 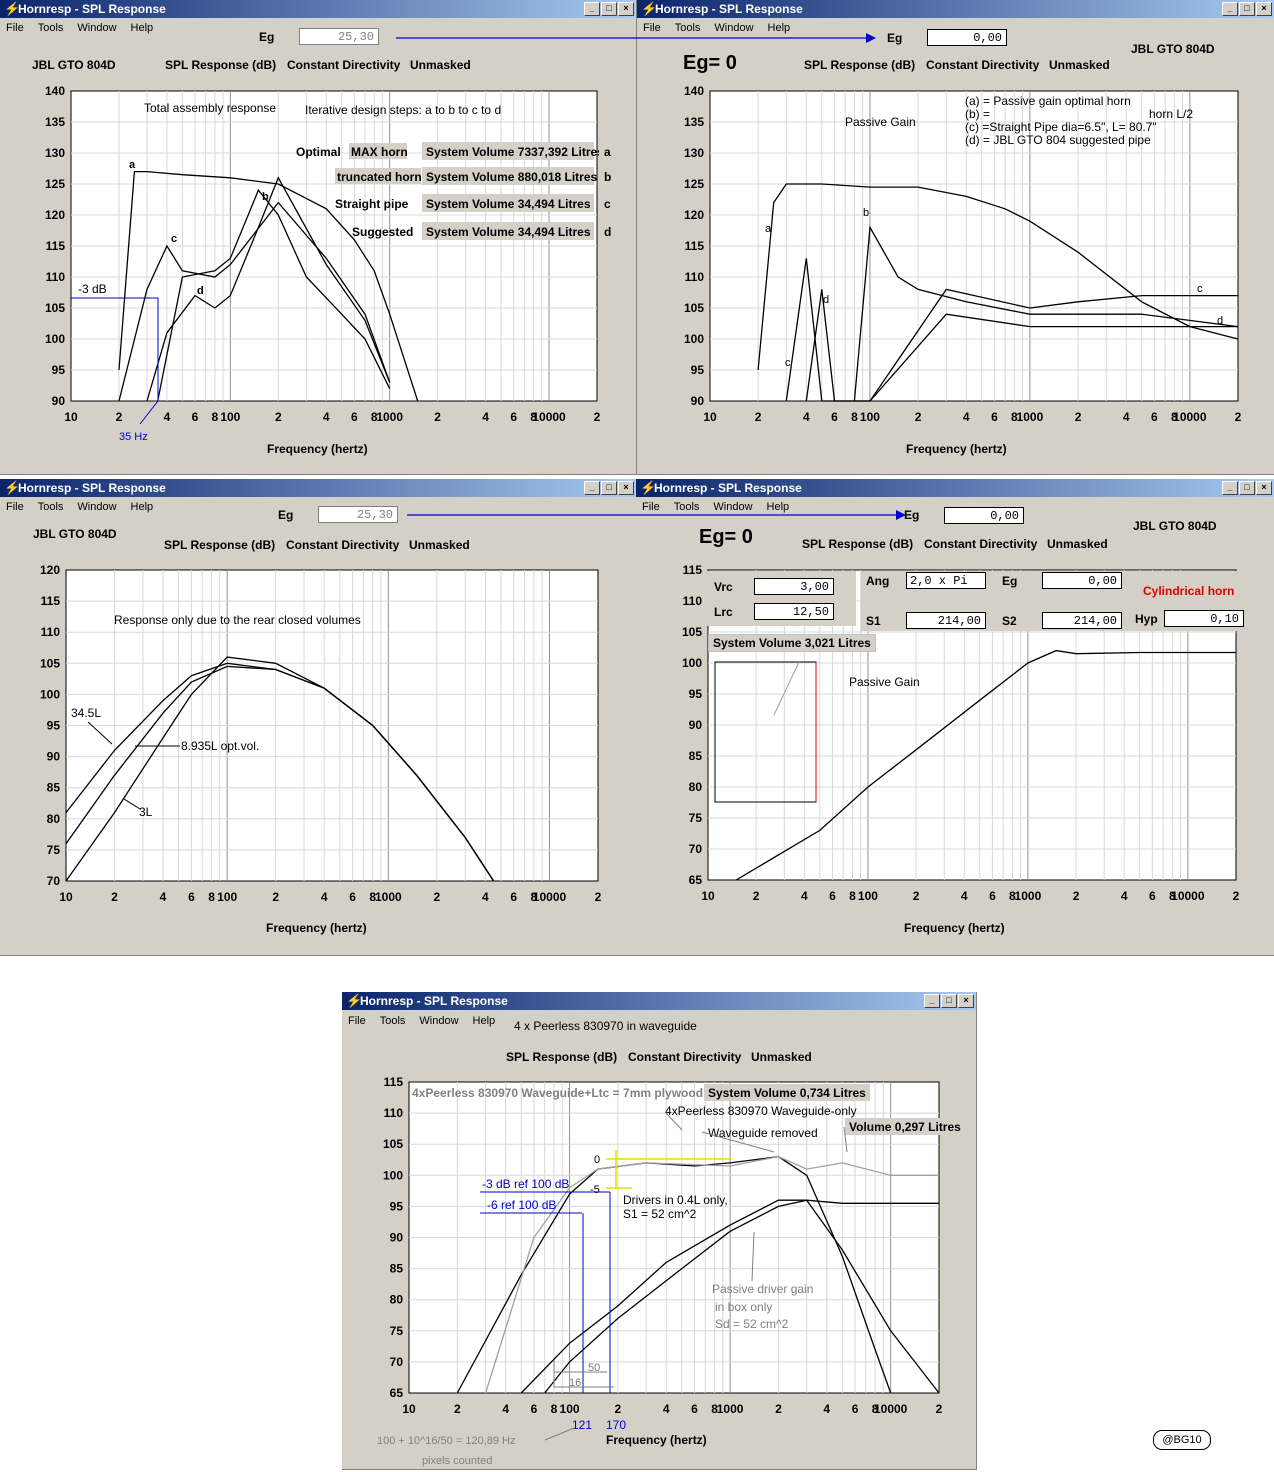 I want to click on window-title: Hornresp - SPL Response, so click(x=729, y=9).